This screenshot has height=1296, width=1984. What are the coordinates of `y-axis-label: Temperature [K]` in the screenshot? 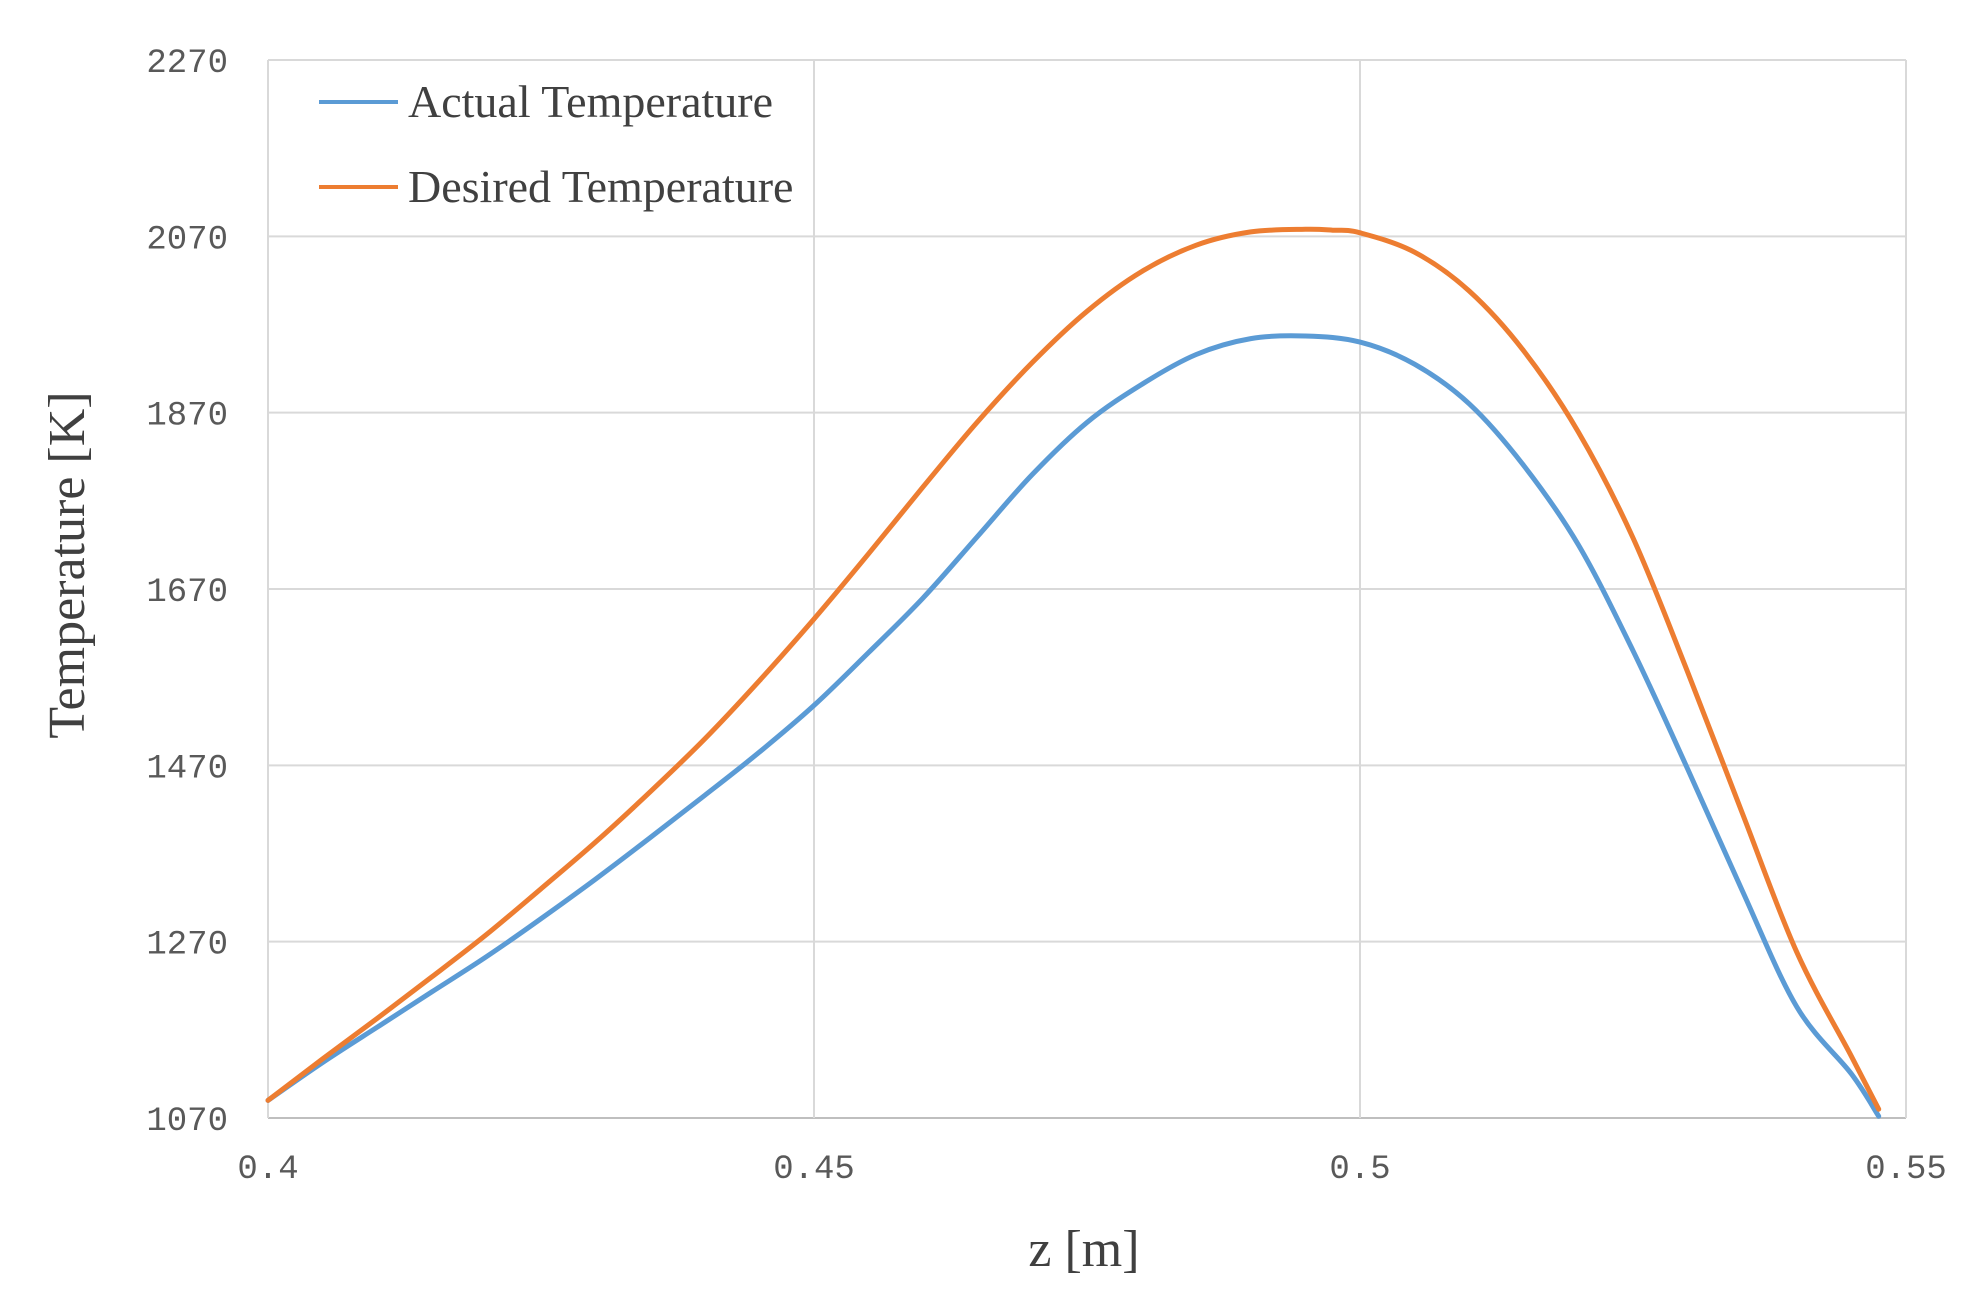 It's located at (67, 564).